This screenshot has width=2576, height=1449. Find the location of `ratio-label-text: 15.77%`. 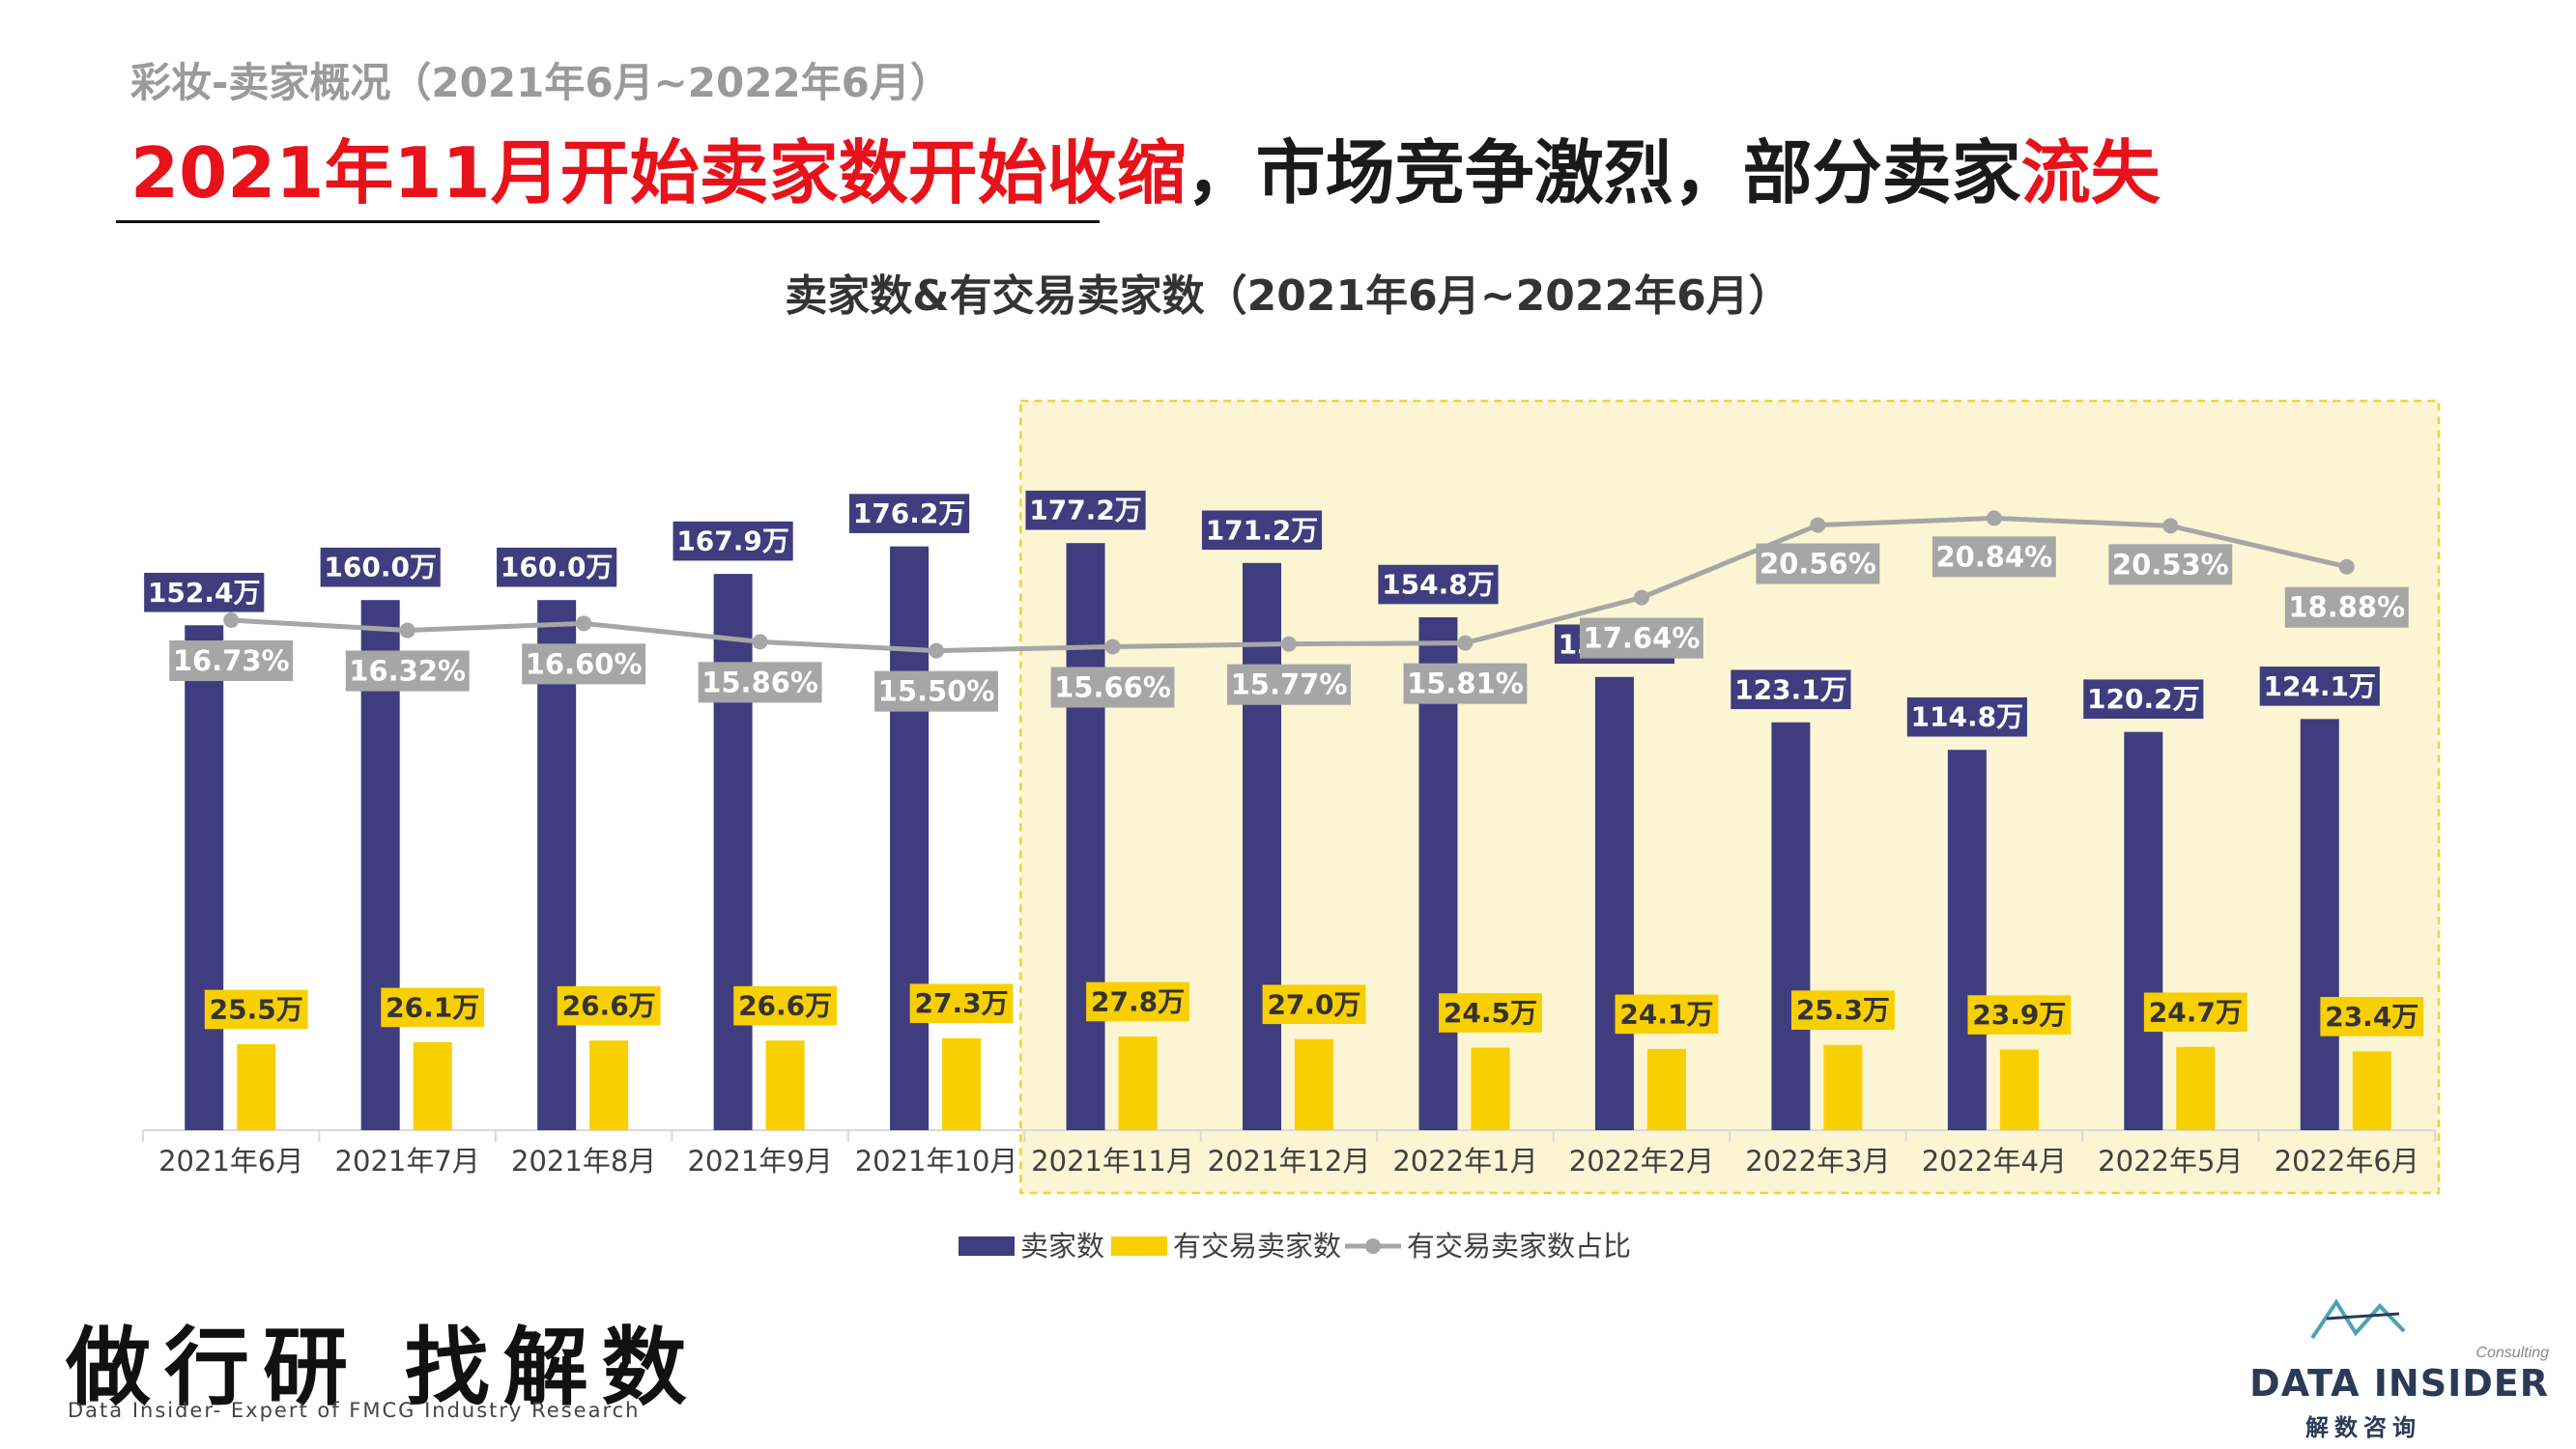

ratio-label-text: 15.77% is located at coordinates (1289, 684).